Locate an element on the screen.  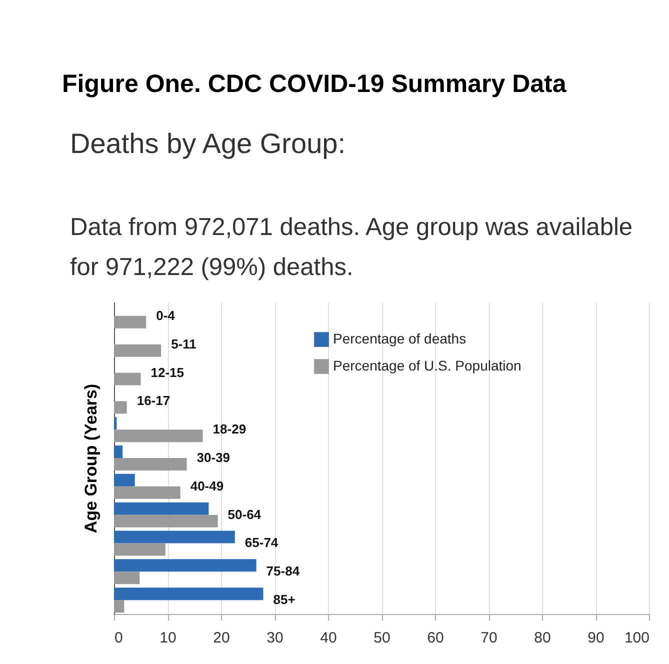
chart-title: Figure One. CDC COVID-19 Summary Data is located at coordinates (314, 84).